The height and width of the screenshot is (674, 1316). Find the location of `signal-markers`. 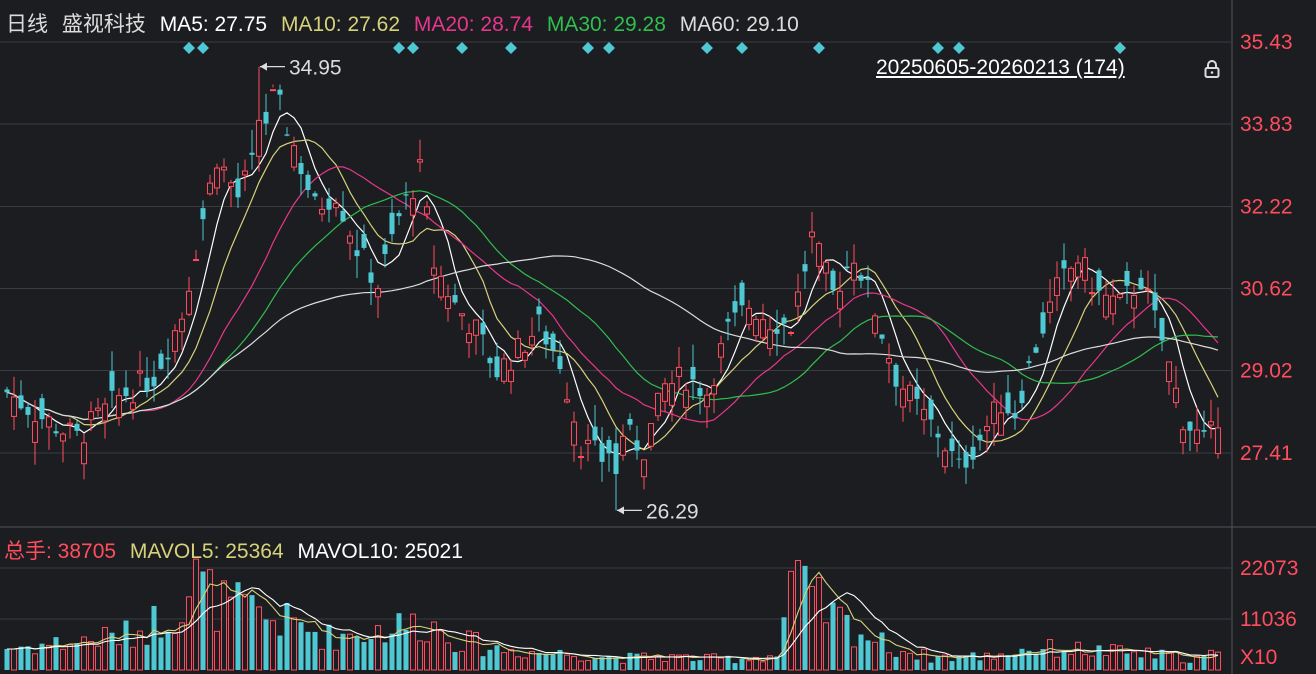

signal-markers is located at coordinates (654, 48).